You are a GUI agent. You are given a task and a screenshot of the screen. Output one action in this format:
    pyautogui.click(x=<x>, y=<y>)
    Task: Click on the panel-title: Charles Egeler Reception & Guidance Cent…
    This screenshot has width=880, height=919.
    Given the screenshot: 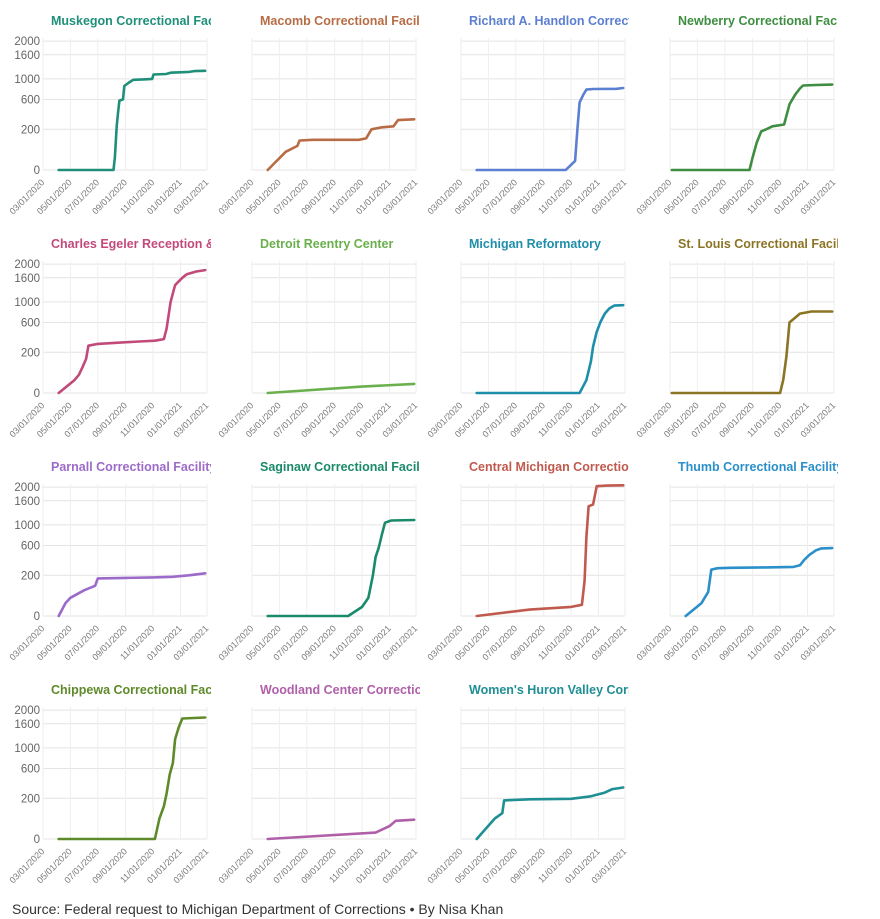 What is the action you would take?
    pyautogui.click(x=131, y=244)
    